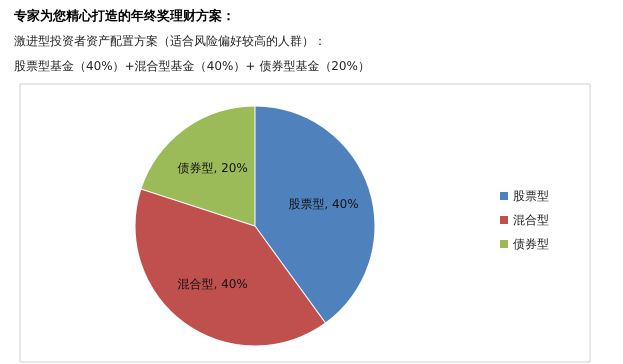 The height and width of the screenshot is (364, 623). Describe the element at coordinates (213, 284) in the screenshot. I see `data-label: 混合型, 40%` at that location.